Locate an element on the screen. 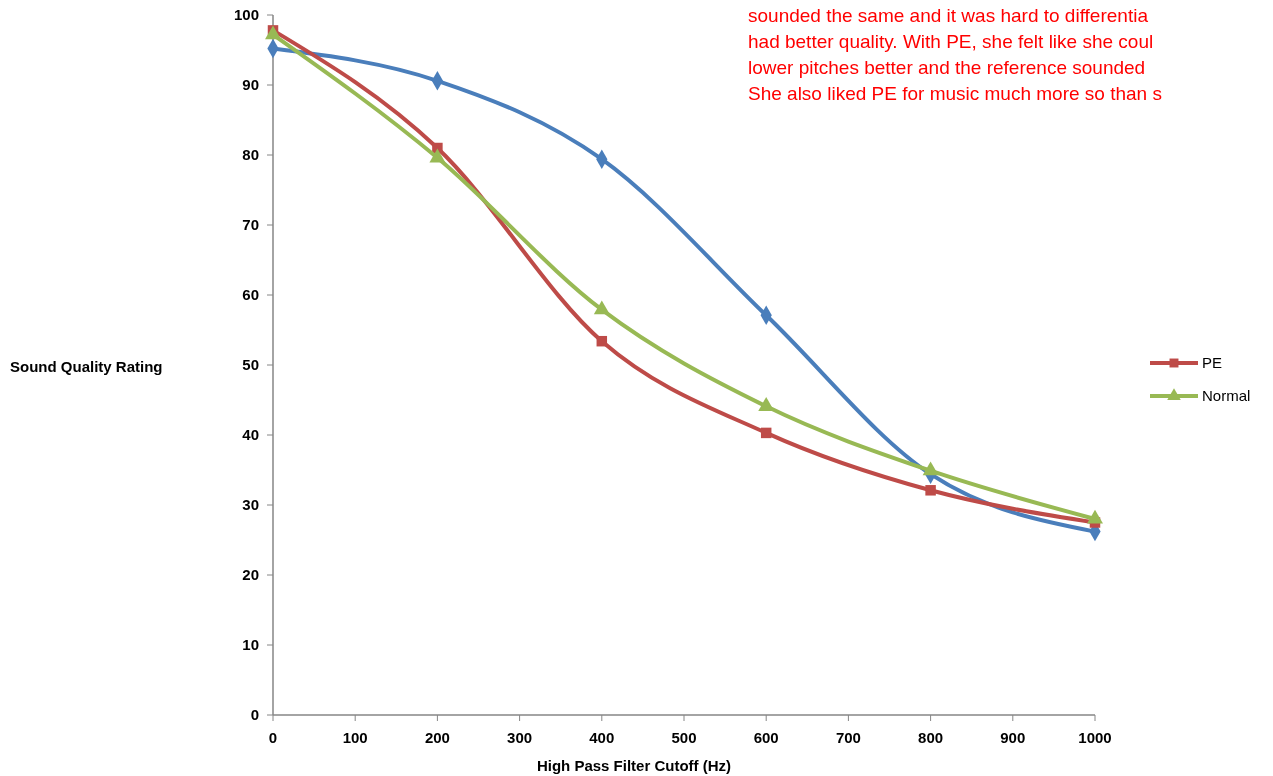  y-tick-label: 60 is located at coordinates (250, 295).